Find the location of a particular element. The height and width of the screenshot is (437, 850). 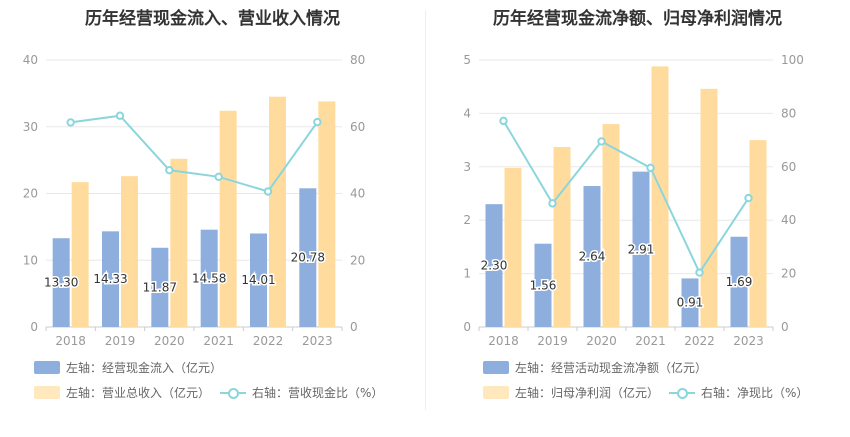

legend-item-bar-orange: 左轴：归母净利润（亿元） is located at coordinates (571, 392).